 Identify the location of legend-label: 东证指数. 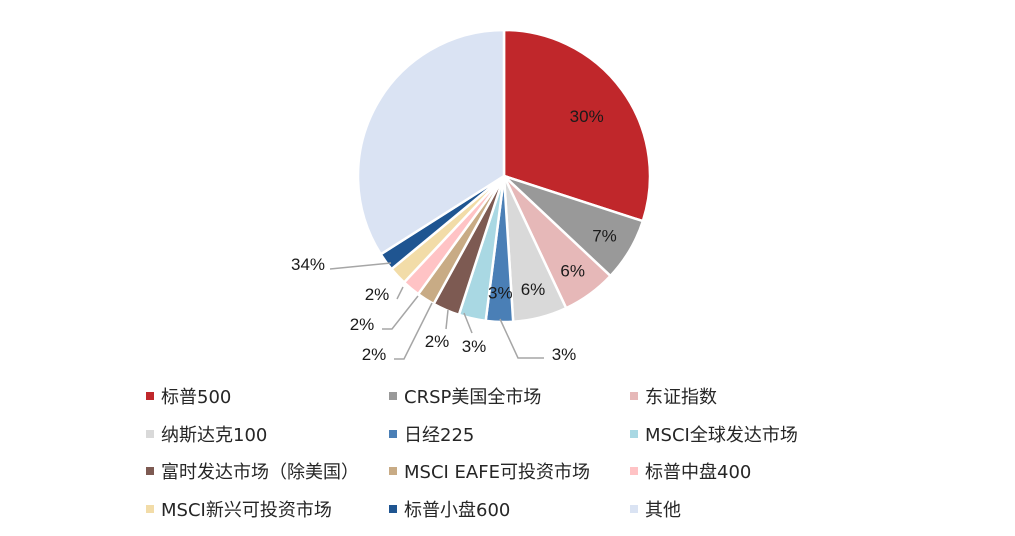
(681, 397).